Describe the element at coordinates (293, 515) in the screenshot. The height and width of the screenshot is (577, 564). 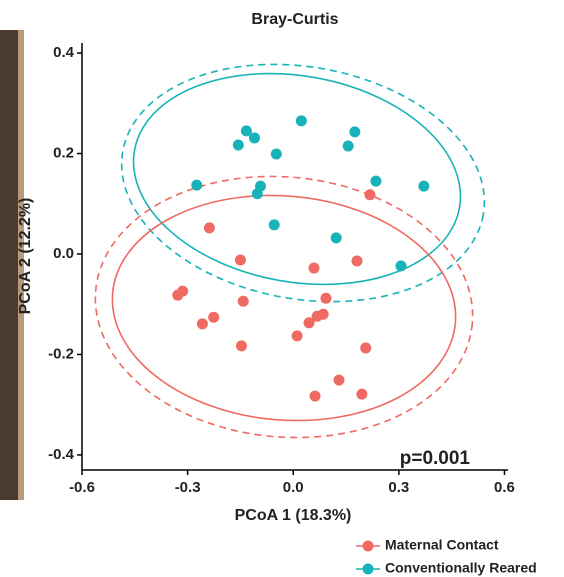
I see `x-axis-label: PCoA 1 (18.3%)` at that location.